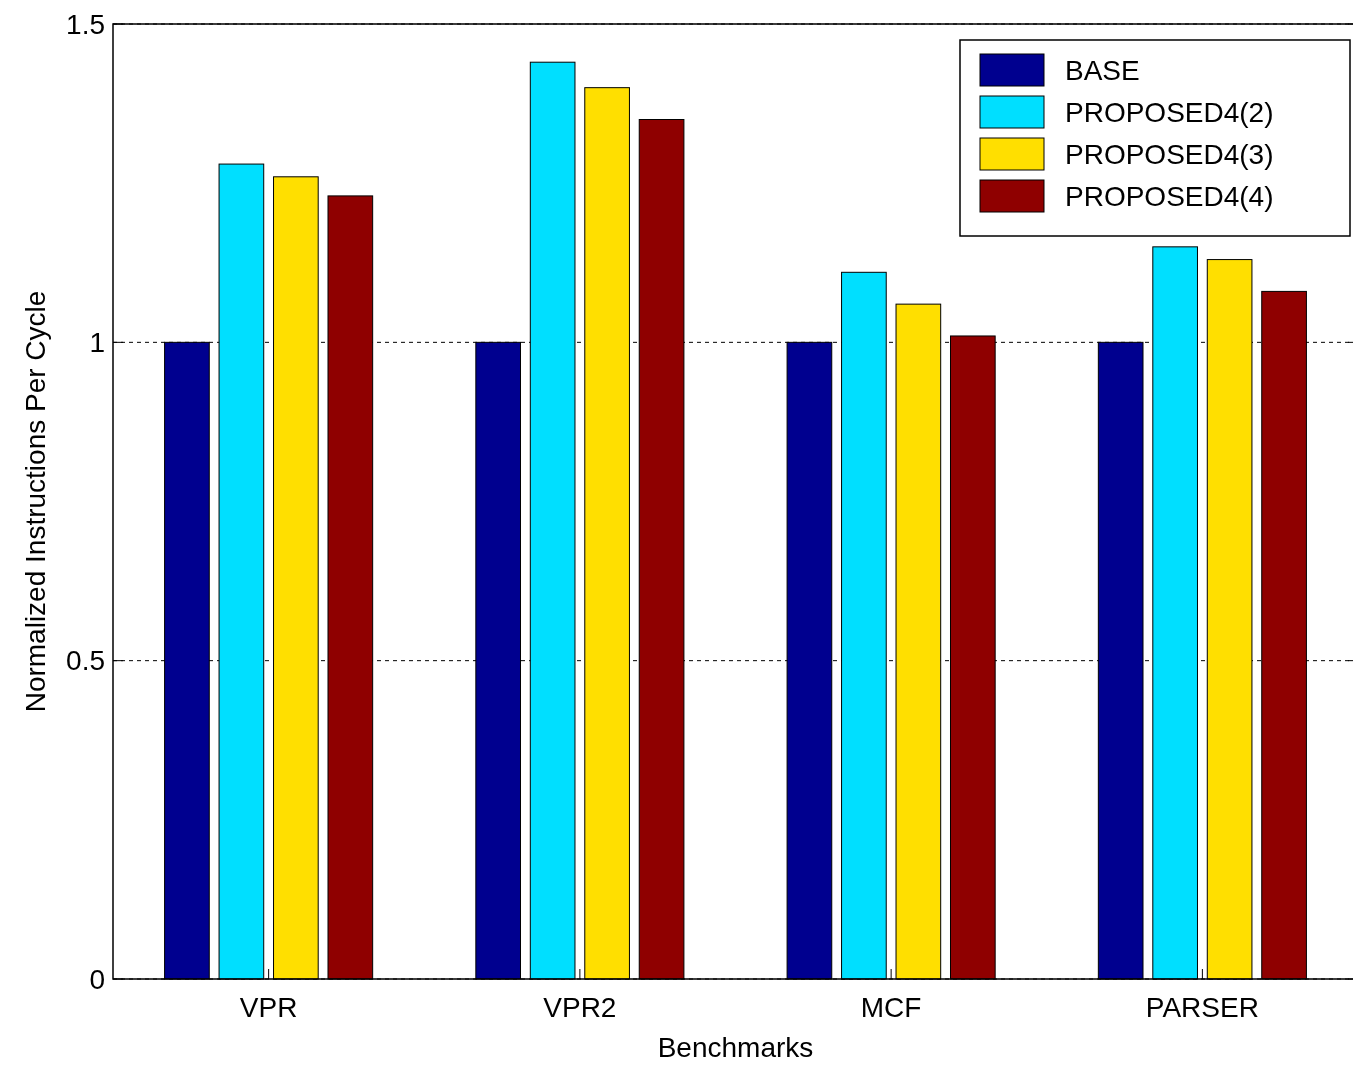  Describe the element at coordinates (35, 501) in the screenshot. I see `y-axis-title: Normalized Instructions Per Cycle` at that location.